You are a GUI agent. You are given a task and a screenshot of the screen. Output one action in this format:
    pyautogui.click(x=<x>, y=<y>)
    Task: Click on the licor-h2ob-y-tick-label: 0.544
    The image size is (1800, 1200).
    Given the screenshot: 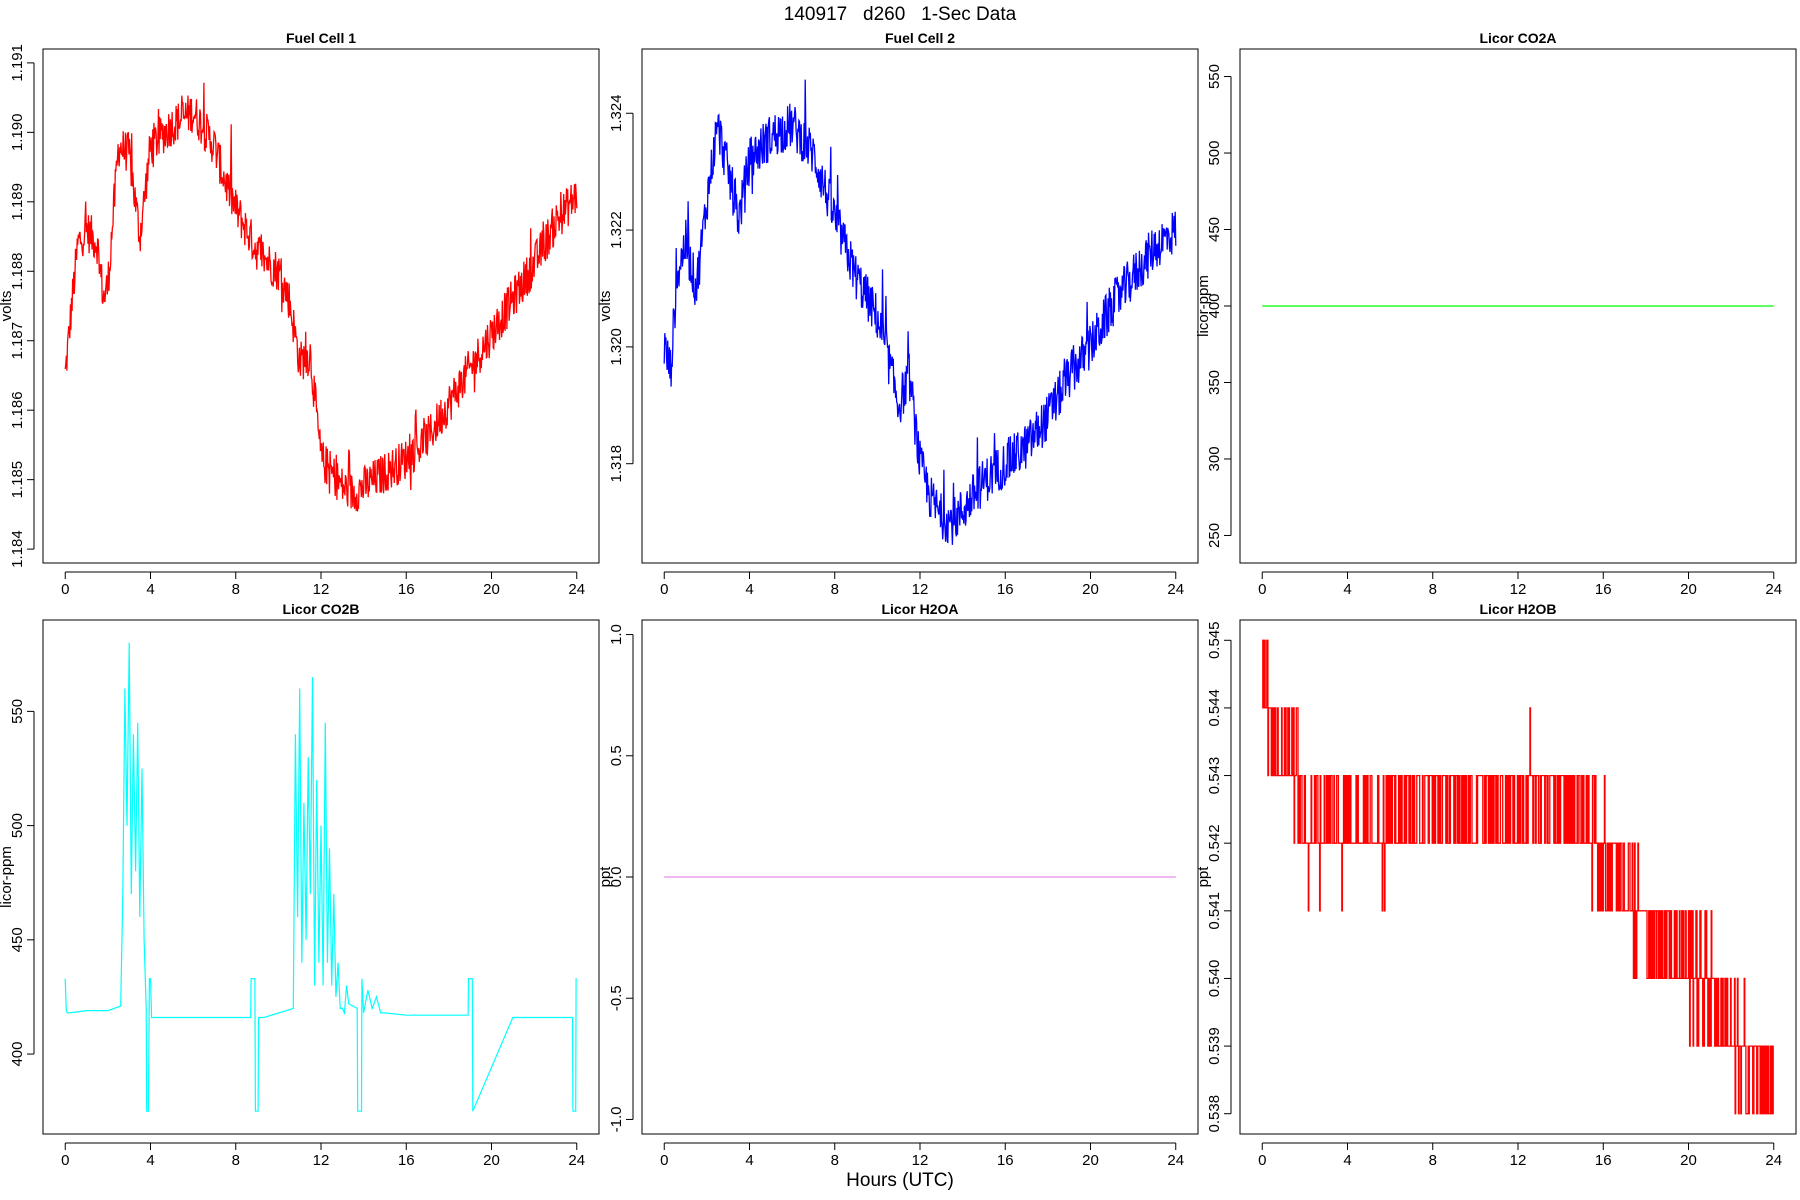 What is the action you would take?
    pyautogui.click(x=1214, y=708)
    